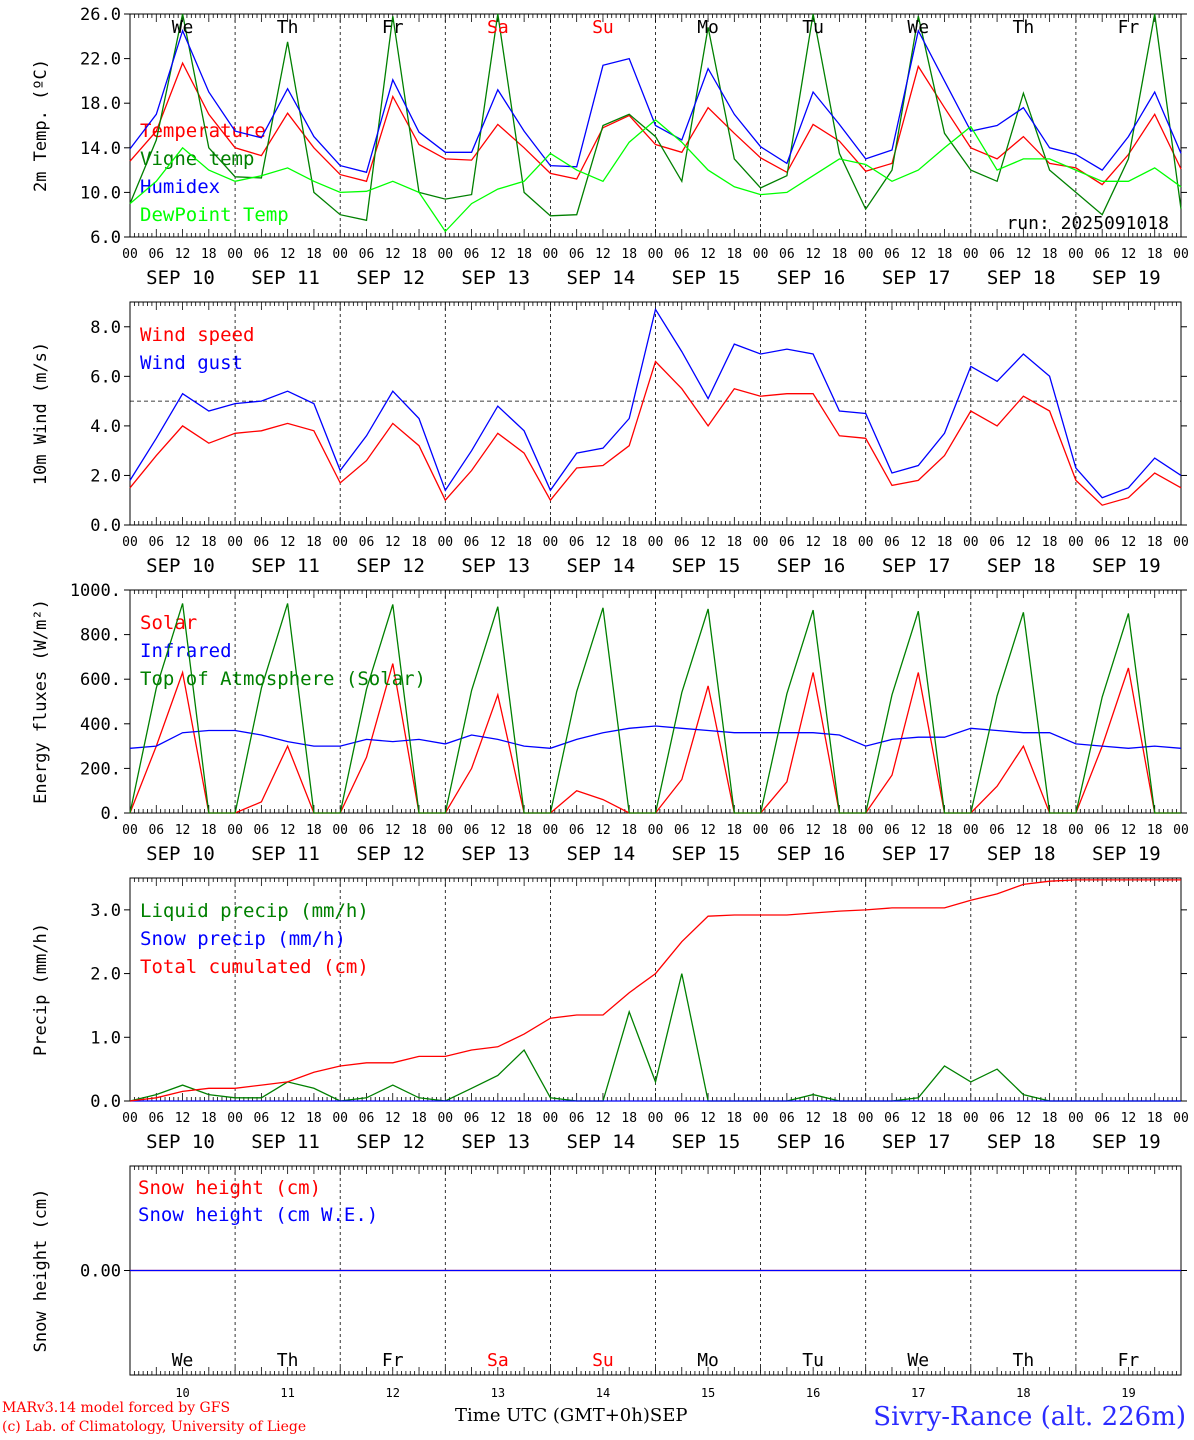 The width and height of the screenshot is (1194, 1440). Describe the element at coordinates (655, 176) in the screenshot. I see `series-line-dewpoint-temp` at that location.